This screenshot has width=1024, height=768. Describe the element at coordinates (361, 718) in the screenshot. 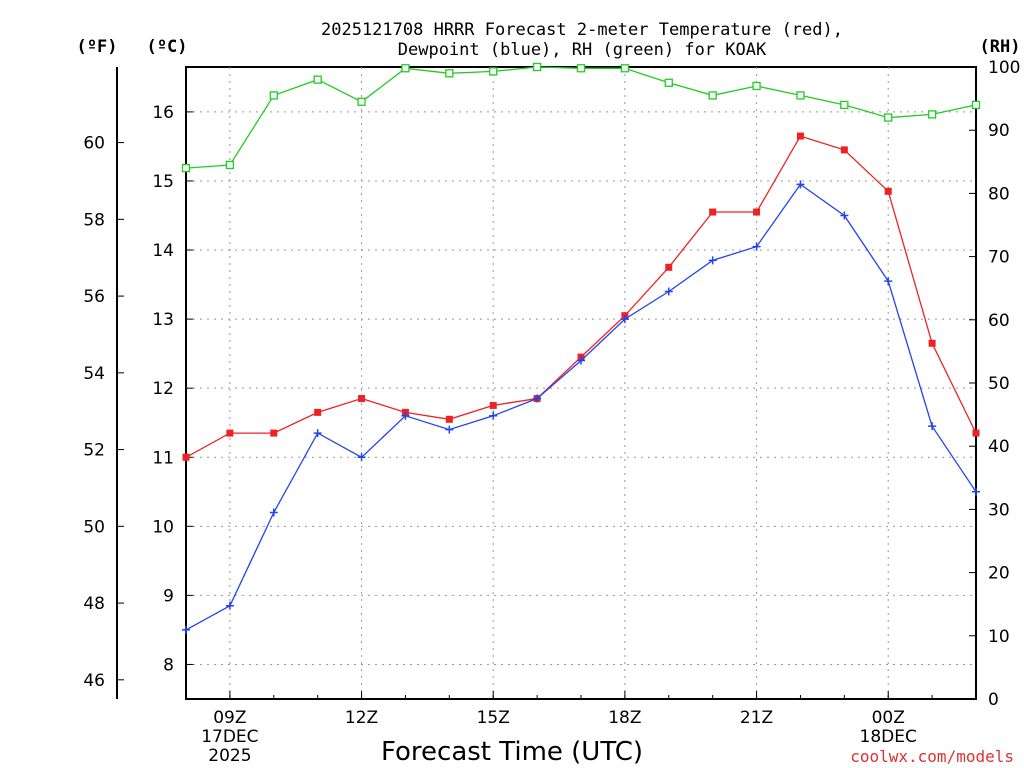

I see `x-tick-label: 12Z` at that location.